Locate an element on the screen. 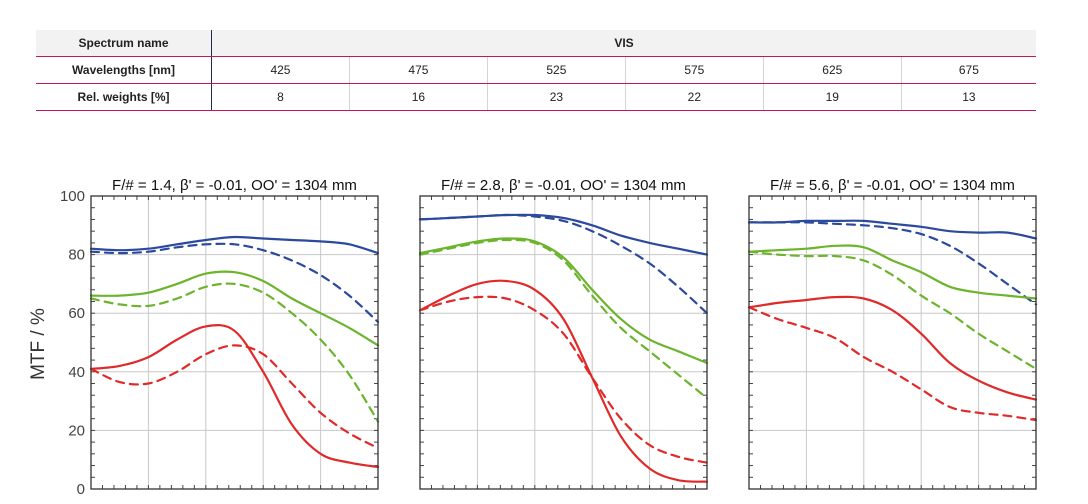 The width and height of the screenshot is (1088, 504). wavelengths-row: Wavelengths [nm] 425 475 525 575 625 675 is located at coordinates (536, 70).